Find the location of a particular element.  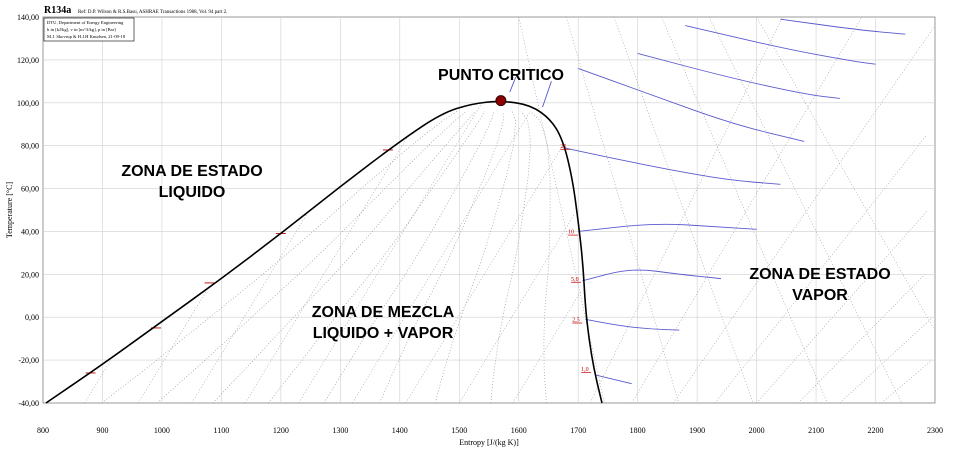

critical-point-marker is located at coordinates (501, 101).